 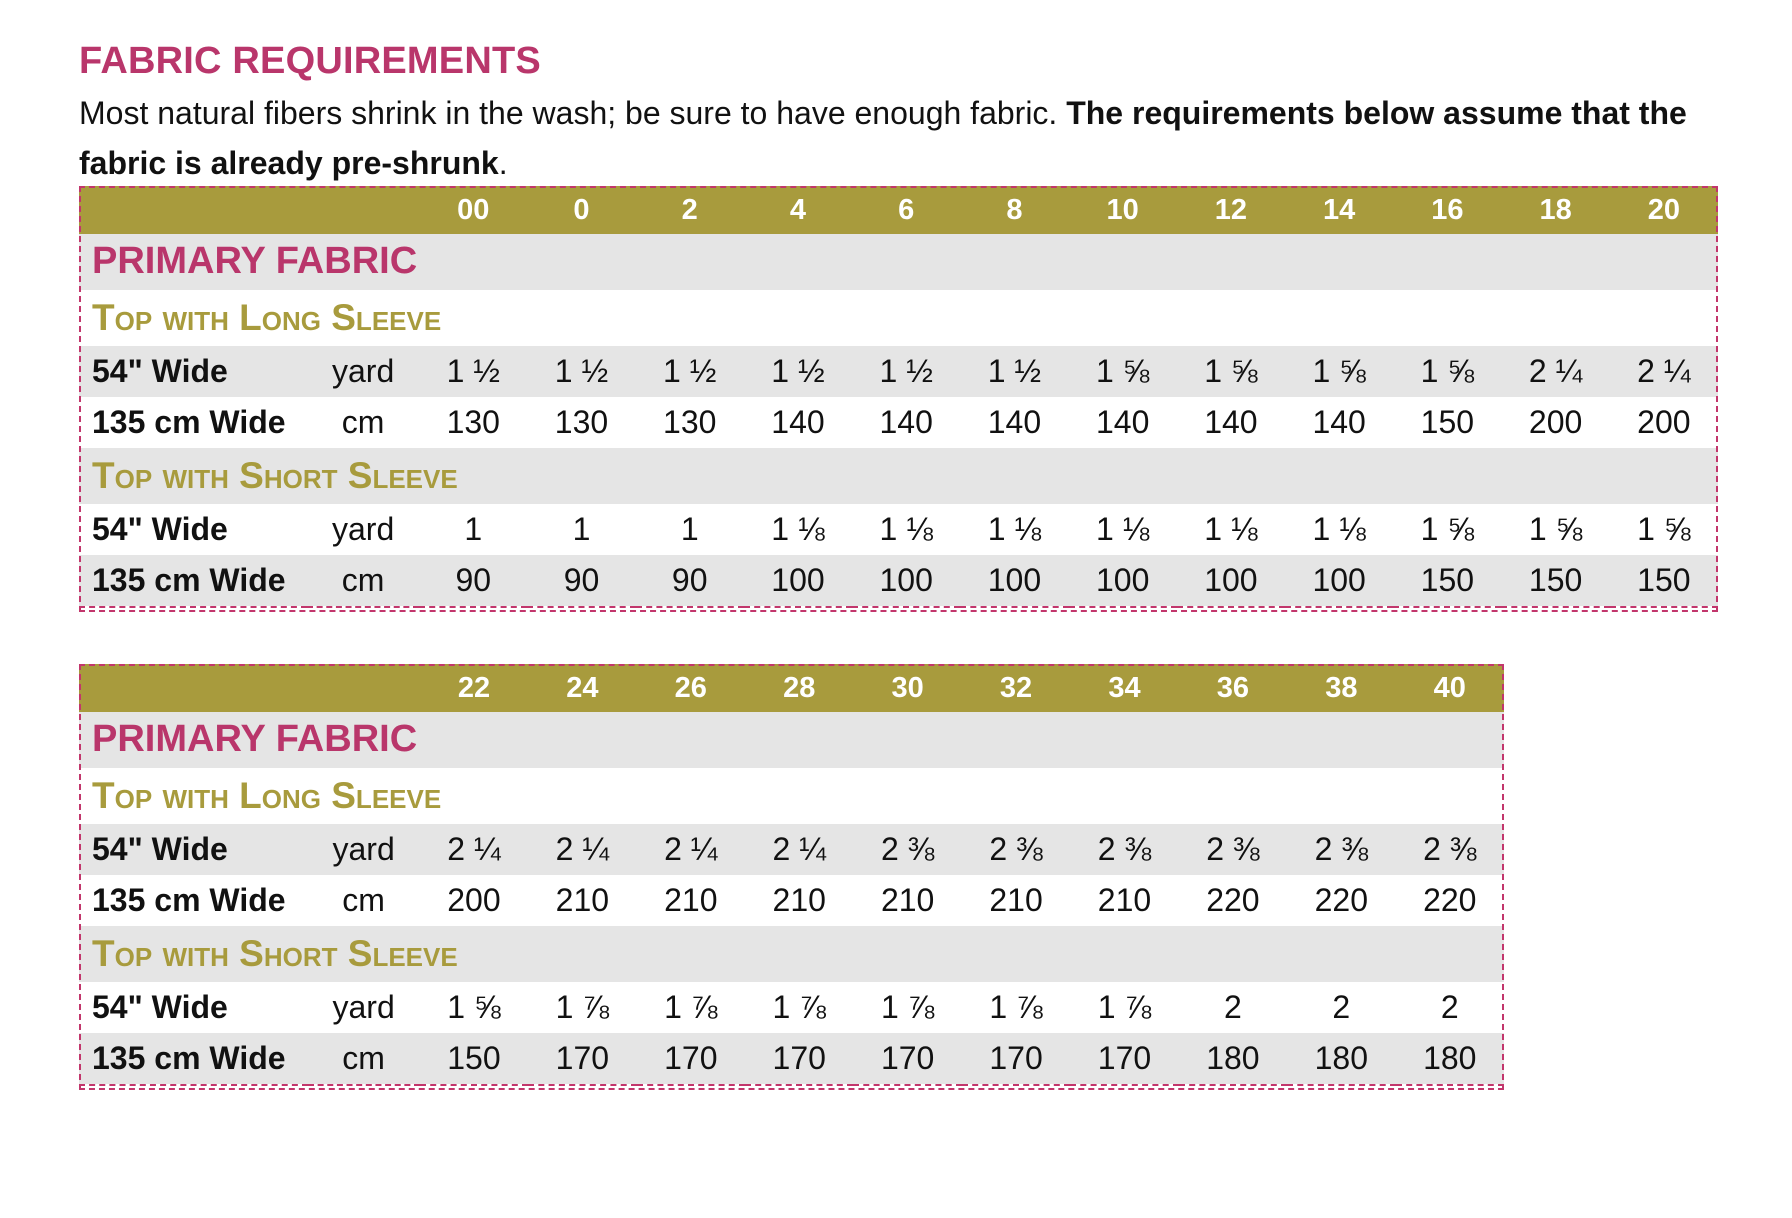 I want to click on row-label: 54" Wide, so click(x=193, y=849).